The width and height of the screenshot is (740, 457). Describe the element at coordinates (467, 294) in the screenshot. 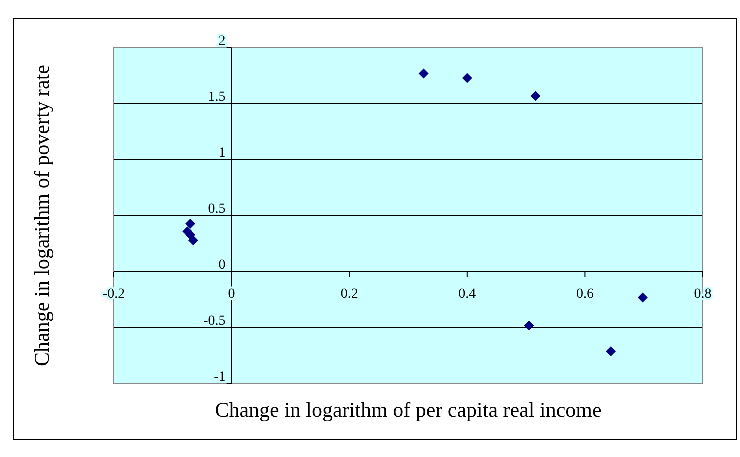

I see `x-tick-label: 0.4` at that location.